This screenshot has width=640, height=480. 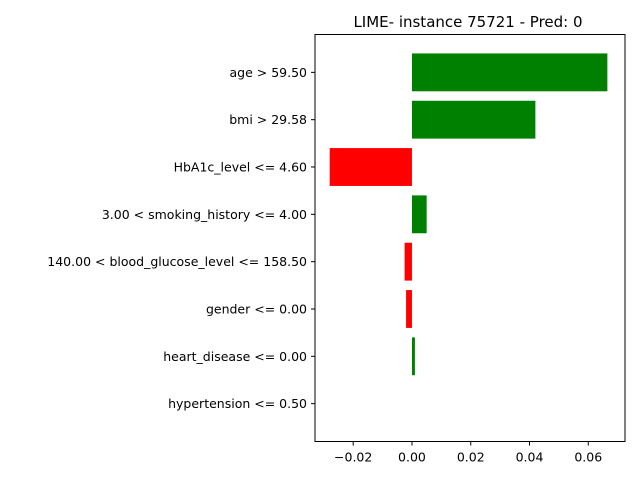 I want to click on x-axis: −0.02 0.00 0.02 0.04 0.06, so click(x=468, y=453).